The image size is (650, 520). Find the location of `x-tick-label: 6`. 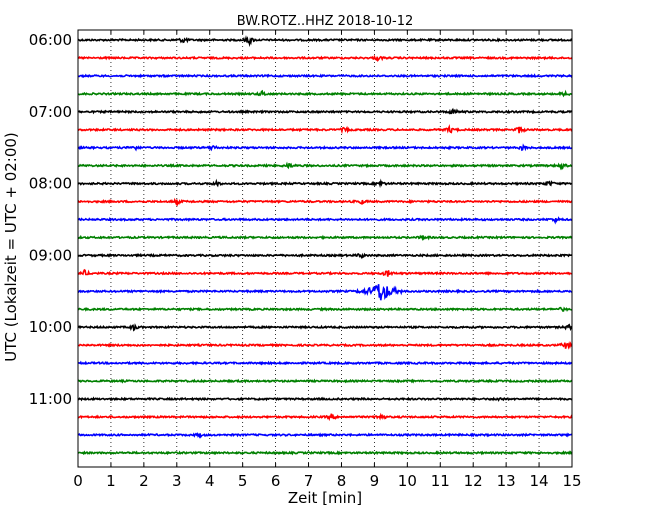

x-tick-label: 6 is located at coordinates (276, 481).